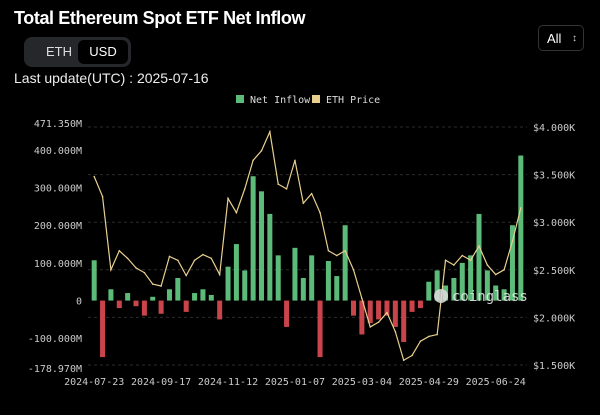 This screenshot has height=415, width=600. I want to click on left-tick-label: -100.000M, so click(55, 339).